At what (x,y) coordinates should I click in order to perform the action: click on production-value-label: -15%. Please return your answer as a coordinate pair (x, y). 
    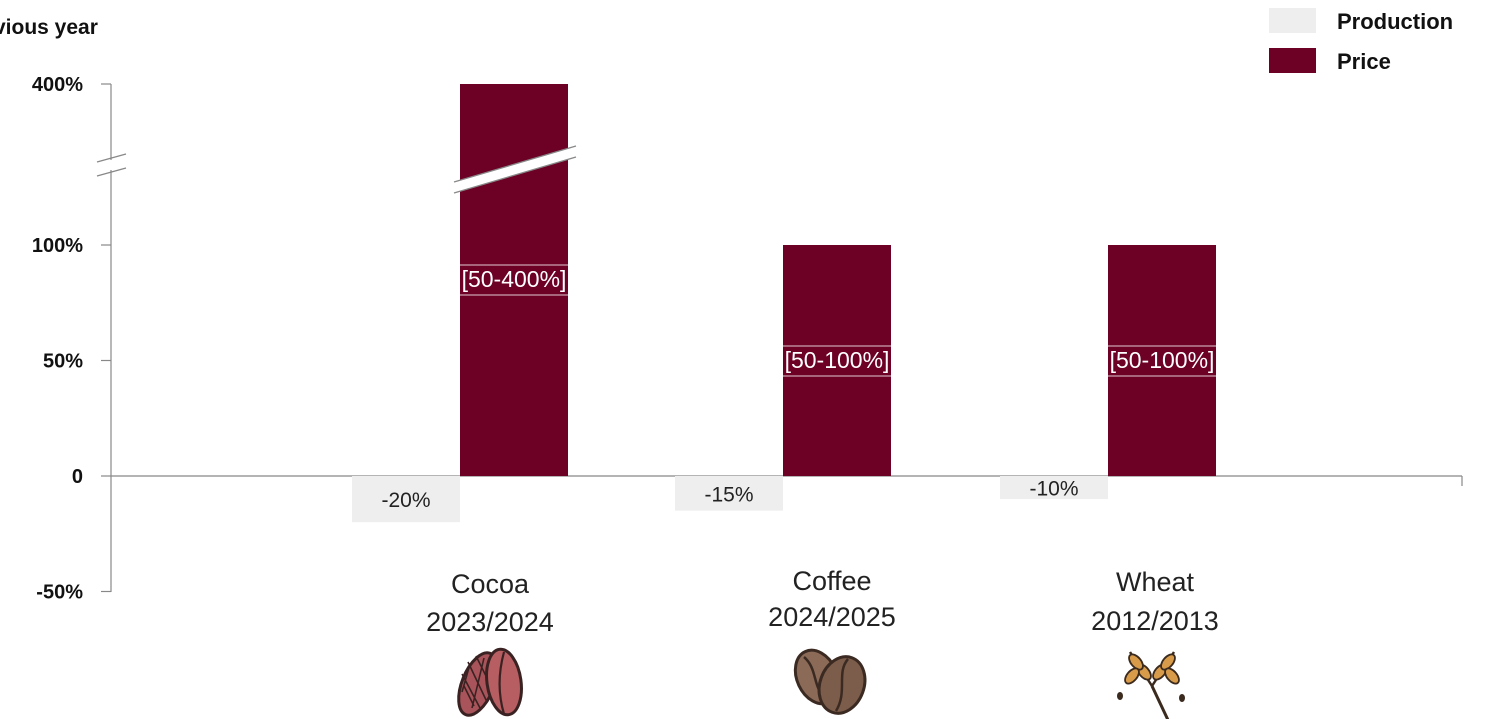
    Looking at the image, I should click on (728, 494).